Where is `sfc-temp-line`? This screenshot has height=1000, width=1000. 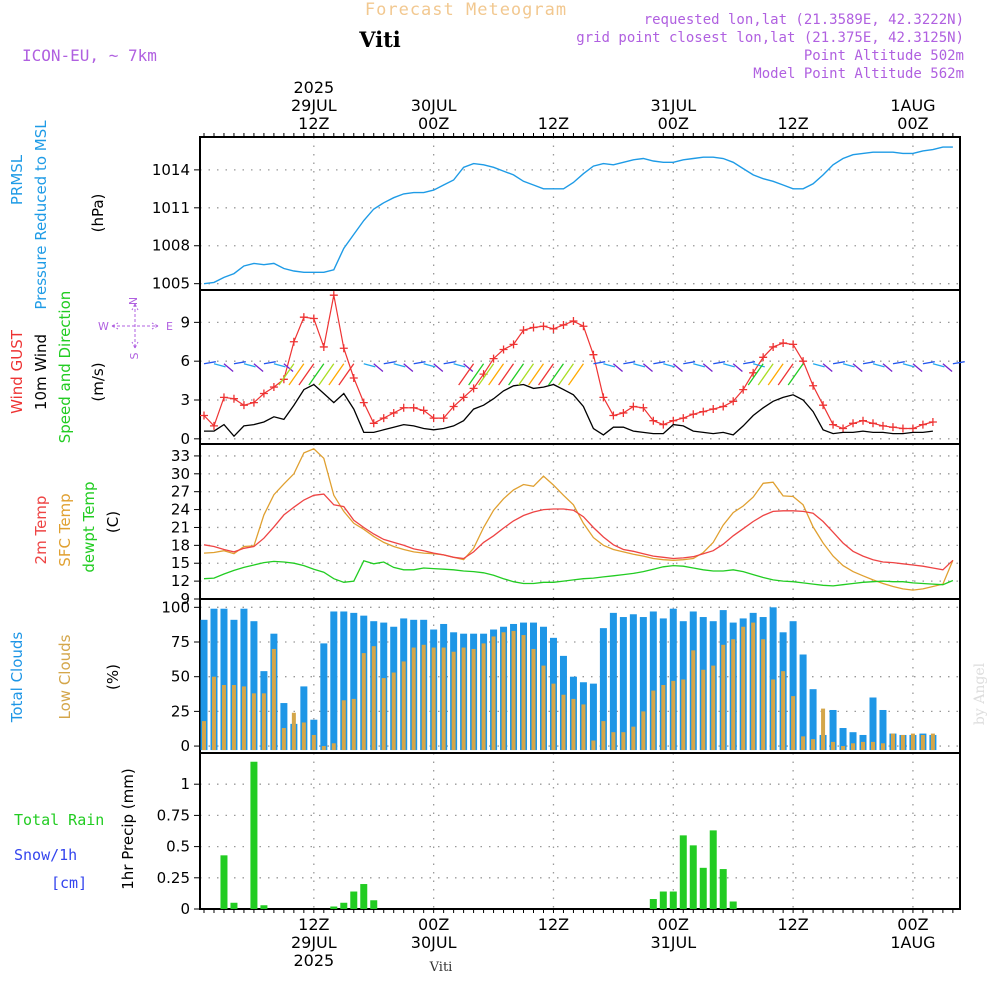
sfc-temp-line is located at coordinates (578, 519).